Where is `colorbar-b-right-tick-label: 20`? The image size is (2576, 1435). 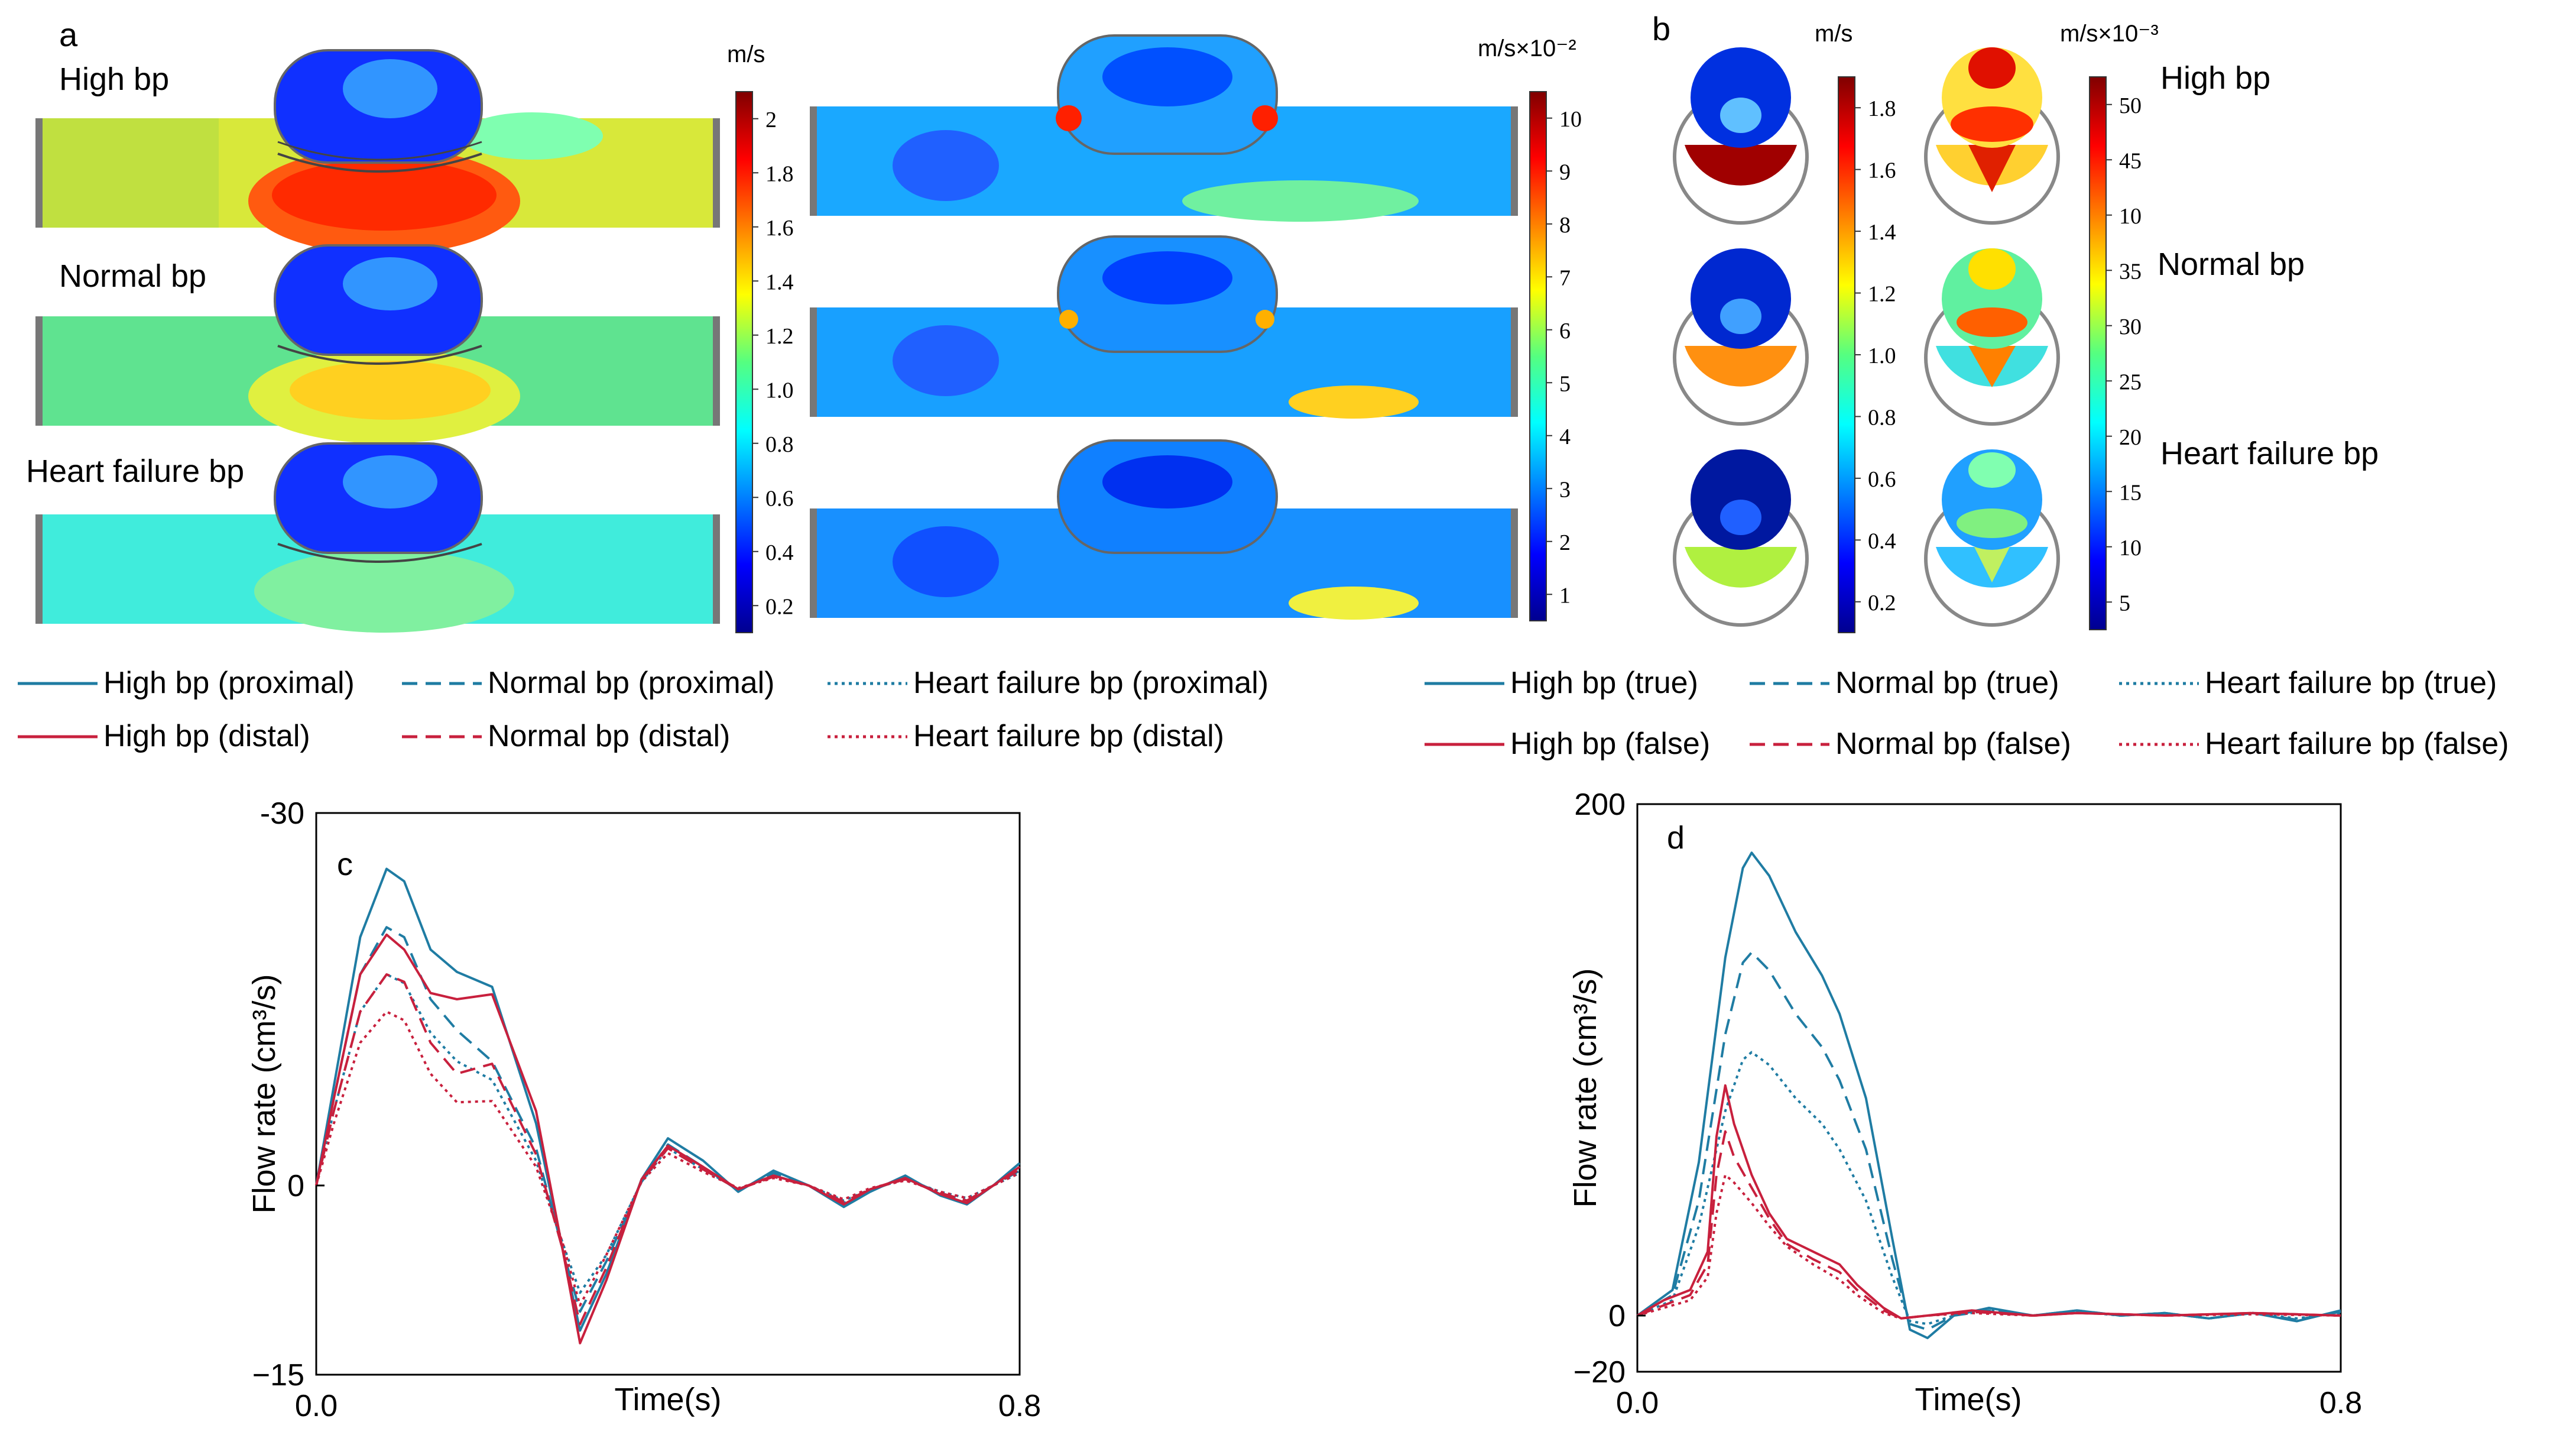
colorbar-b-right-tick-label: 20 is located at coordinates (2130, 437).